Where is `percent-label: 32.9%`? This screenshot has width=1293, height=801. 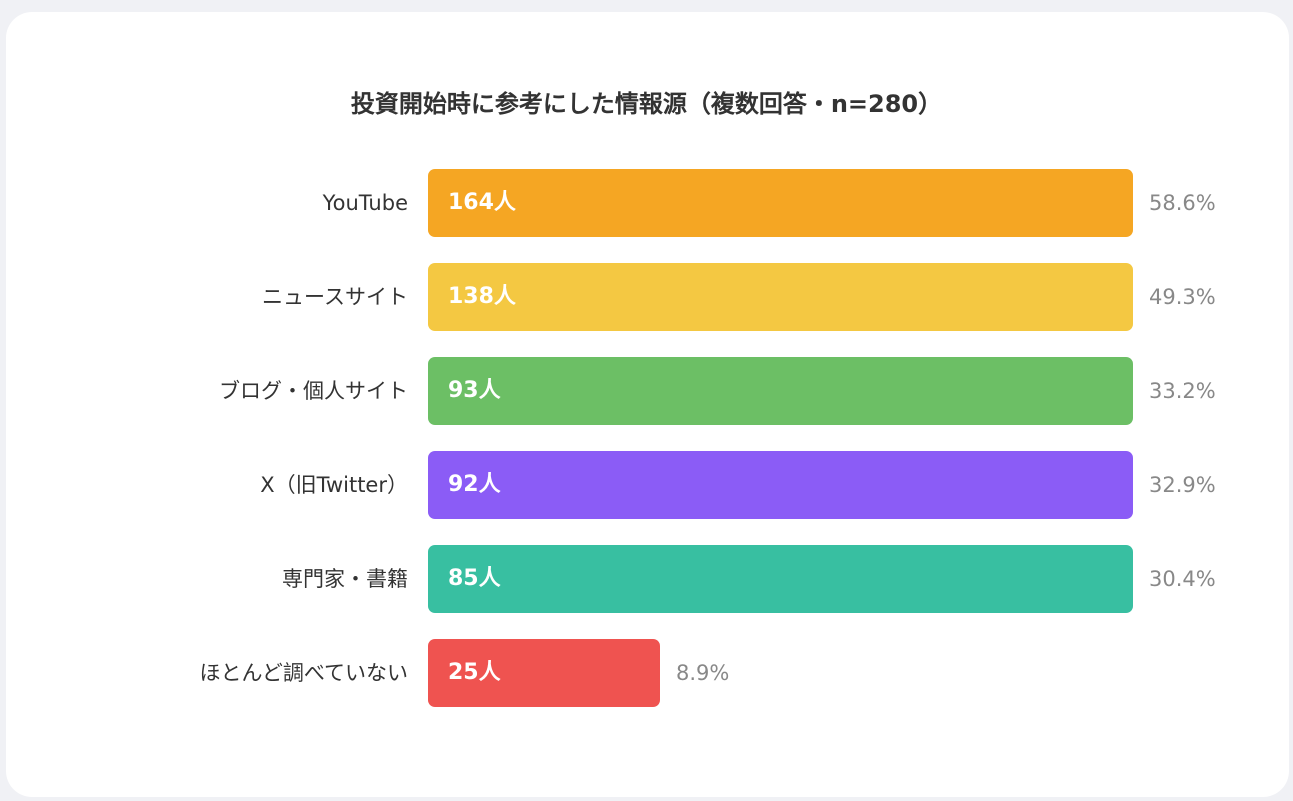
percent-label: 32.9% is located at coordinates (1182, 485).